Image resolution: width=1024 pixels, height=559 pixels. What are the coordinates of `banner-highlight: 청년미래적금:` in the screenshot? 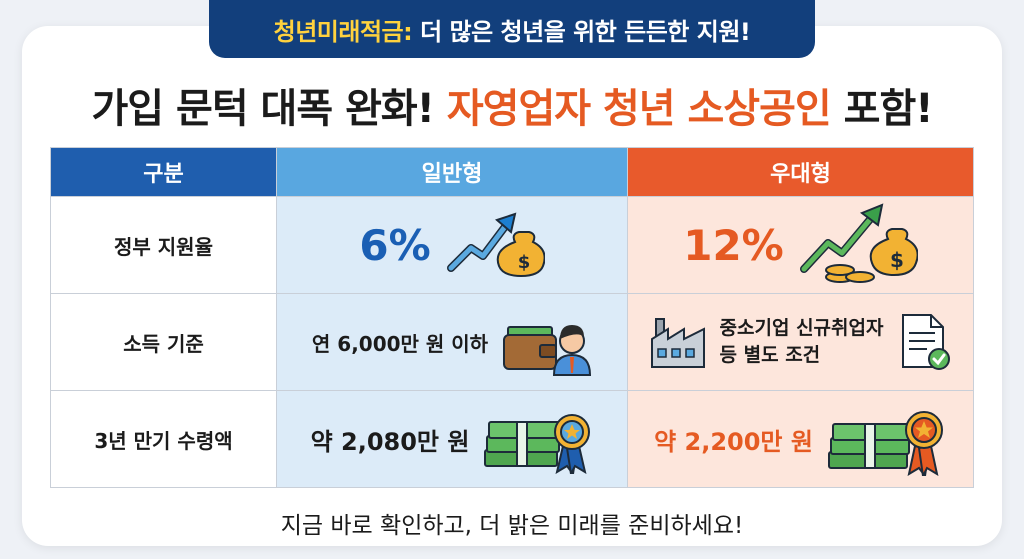 It's located at (343, 31).